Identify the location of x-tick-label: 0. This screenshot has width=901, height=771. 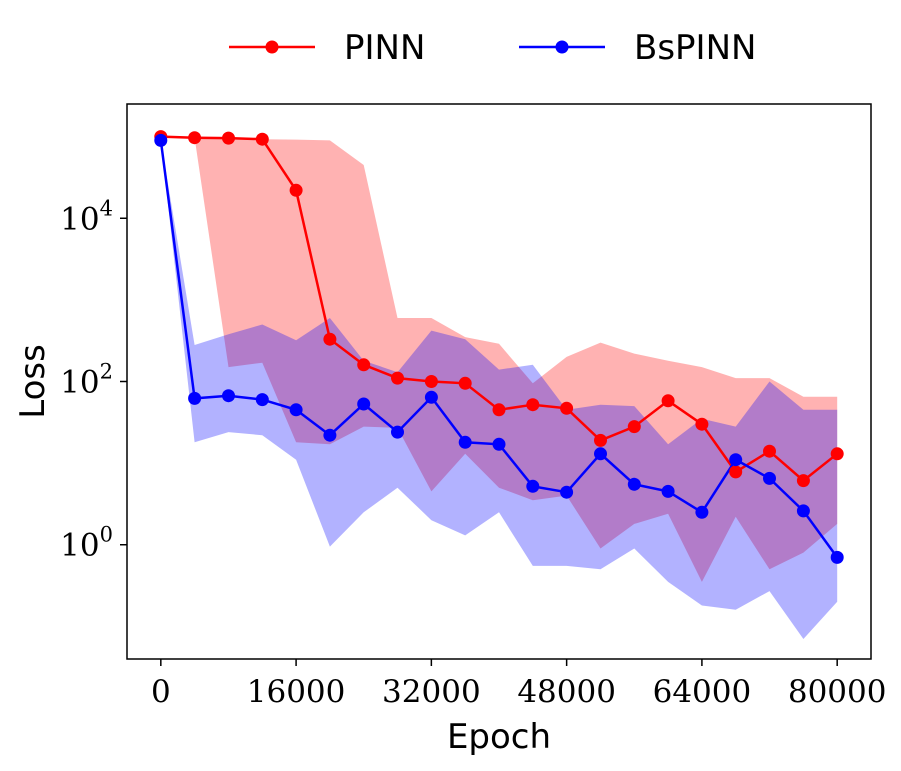
(161, 692).